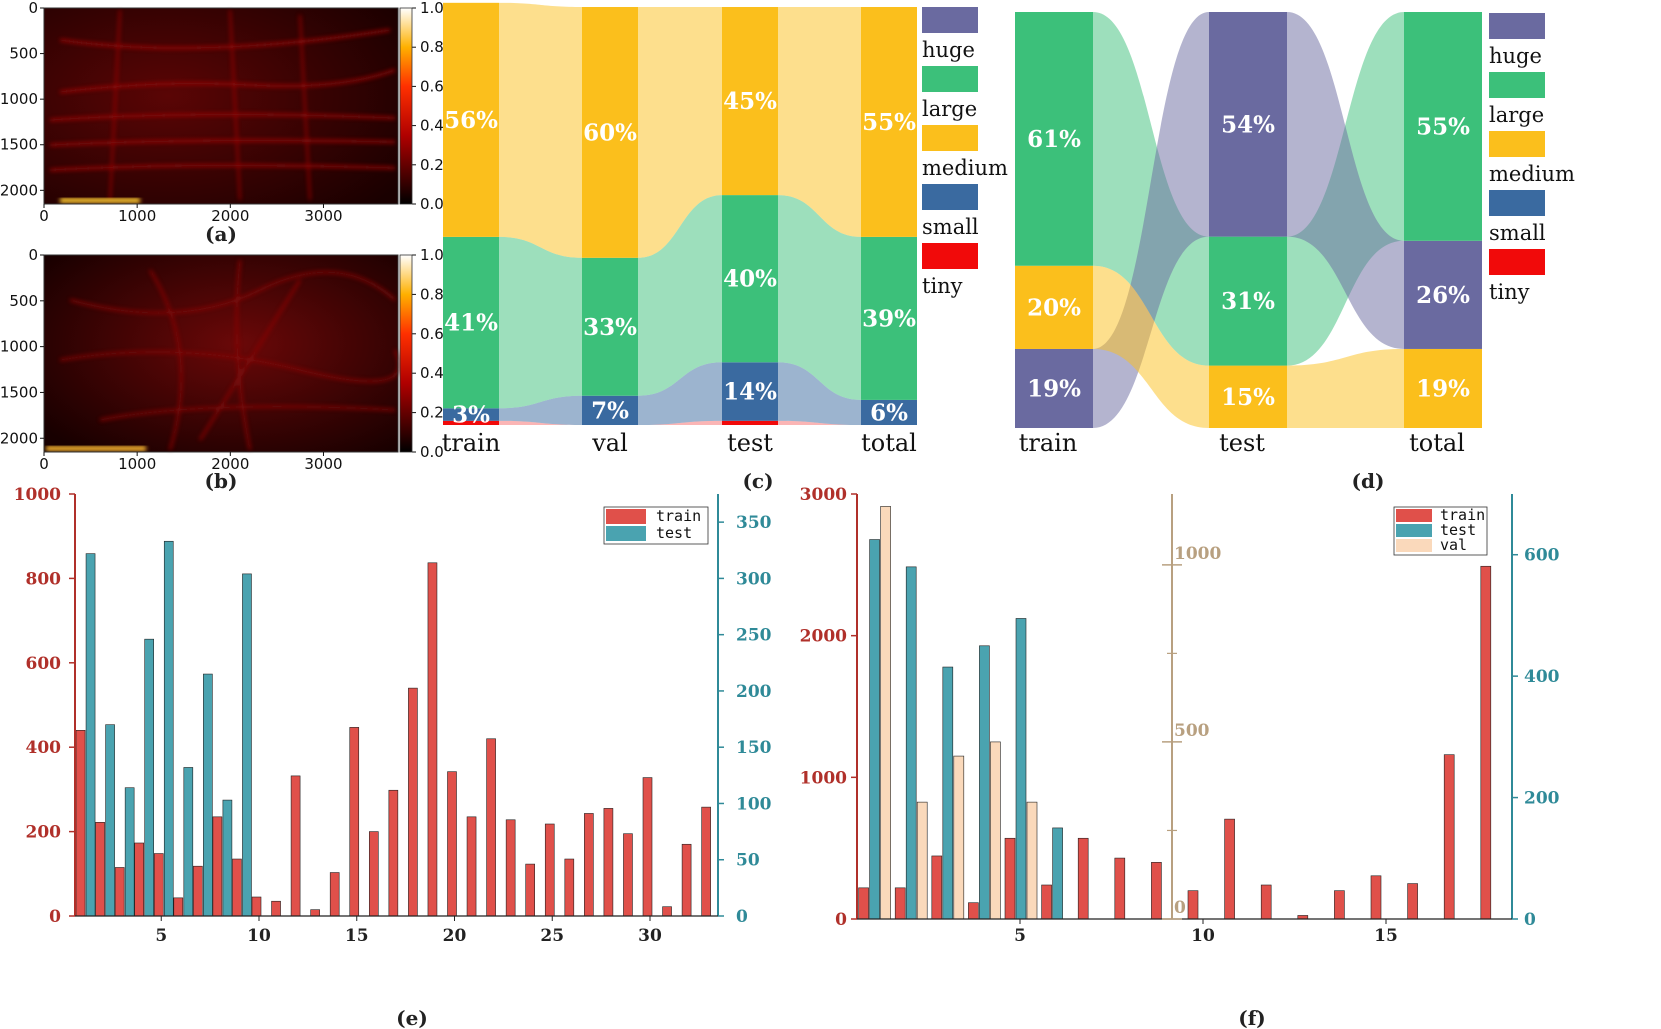 The width and height of the screenshot is (1661, 1029). I want to click on y-right-tick-label: 300, so click(754, 579).